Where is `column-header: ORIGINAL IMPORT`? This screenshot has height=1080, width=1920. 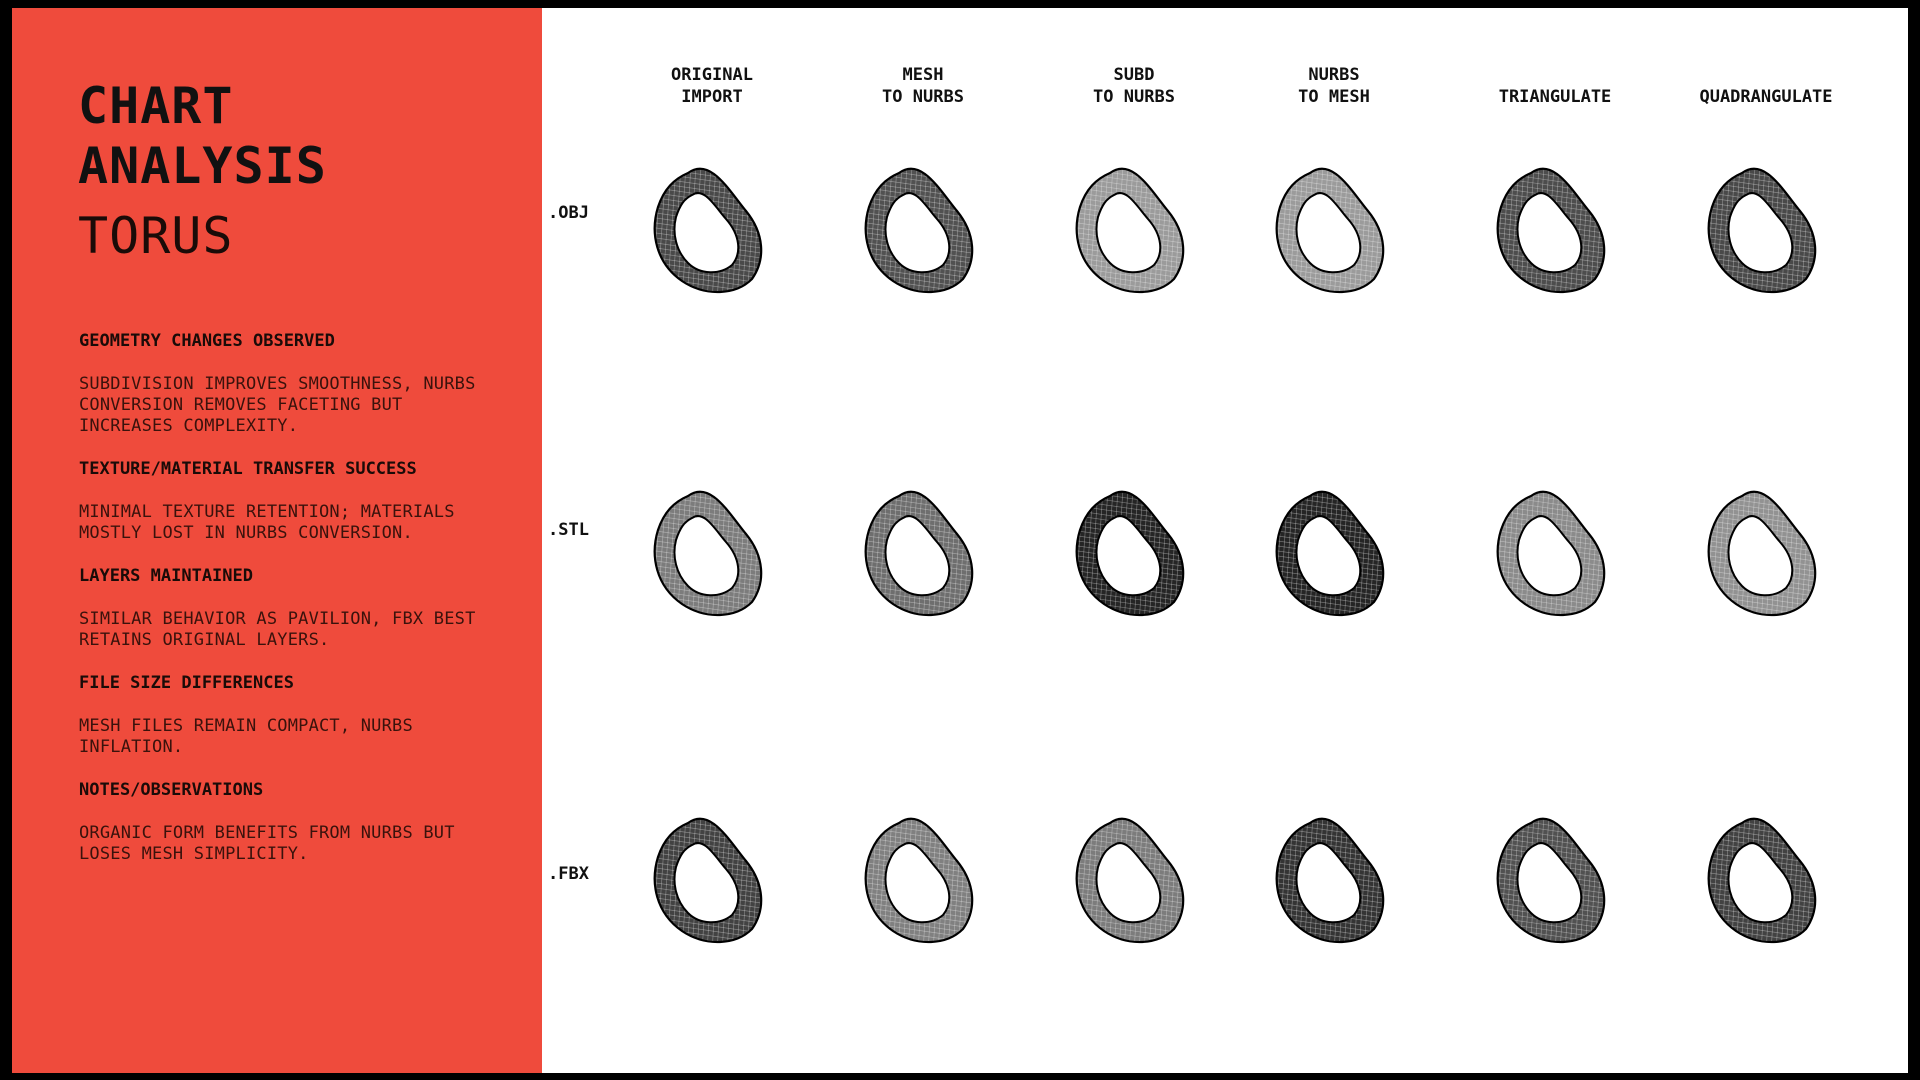
column-header: ORIGINAL IMPORT is located at coordinates (712, 86).